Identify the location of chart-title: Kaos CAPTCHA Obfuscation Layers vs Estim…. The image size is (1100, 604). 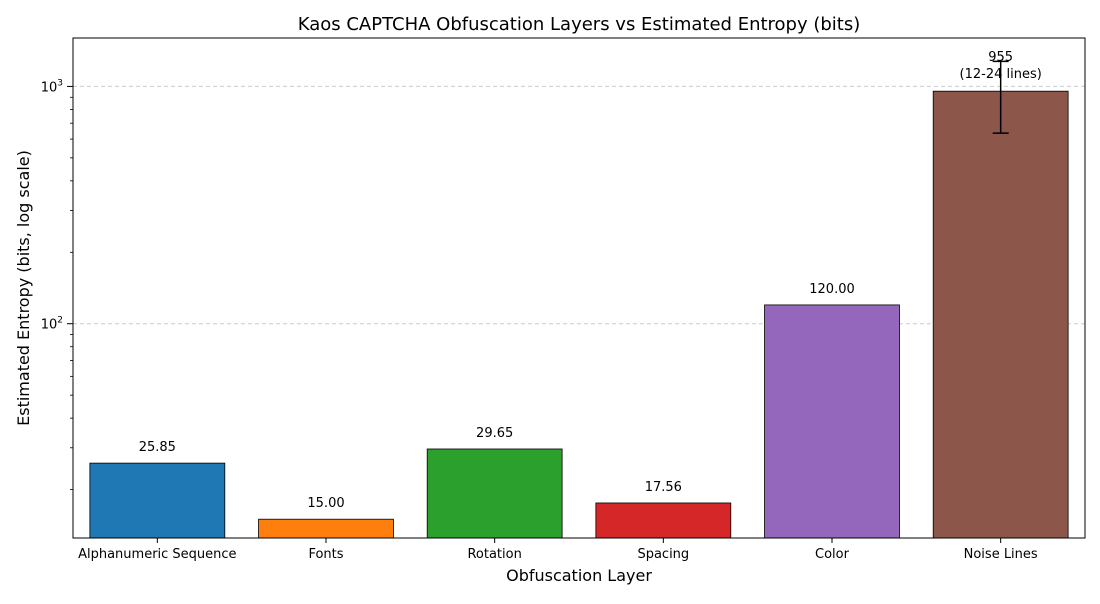
(579, 24).